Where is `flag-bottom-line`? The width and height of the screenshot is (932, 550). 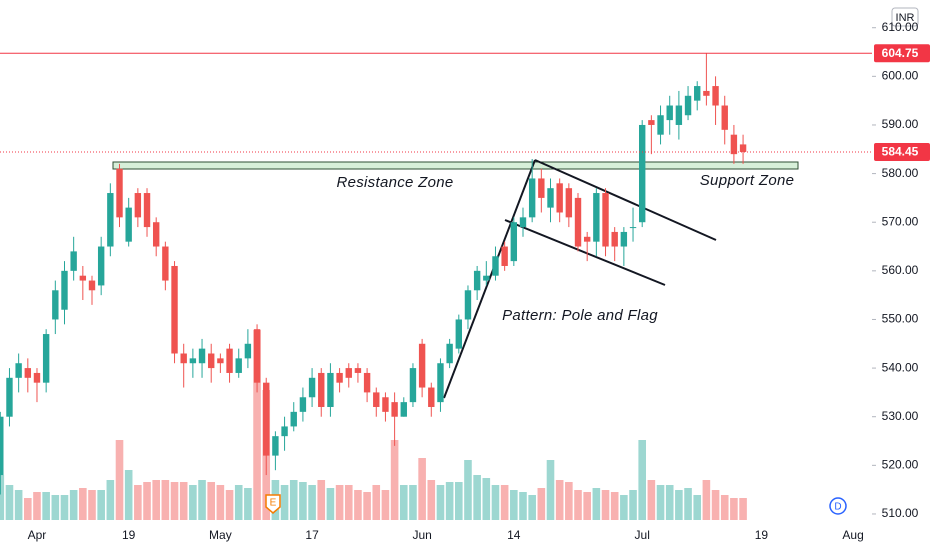
flag-bottom-line is located at coordinates (585, 252).